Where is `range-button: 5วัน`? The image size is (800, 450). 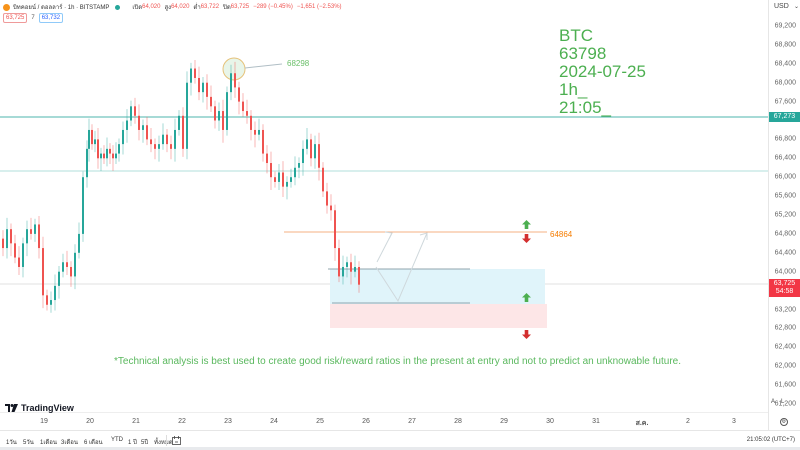
range-button: 5วัน is located at coordinates (28, 443).